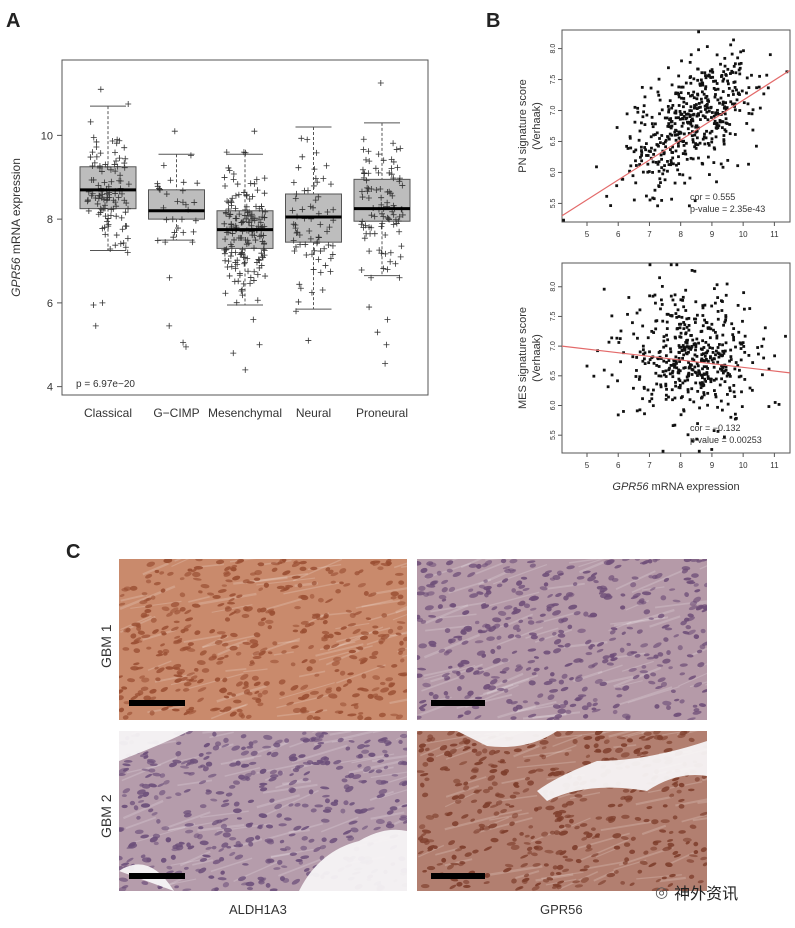 The image size is (795, 928). Describe the element at coordinates (50, 388) in the screenshot. I see `y-tick-label: 4` at that location.